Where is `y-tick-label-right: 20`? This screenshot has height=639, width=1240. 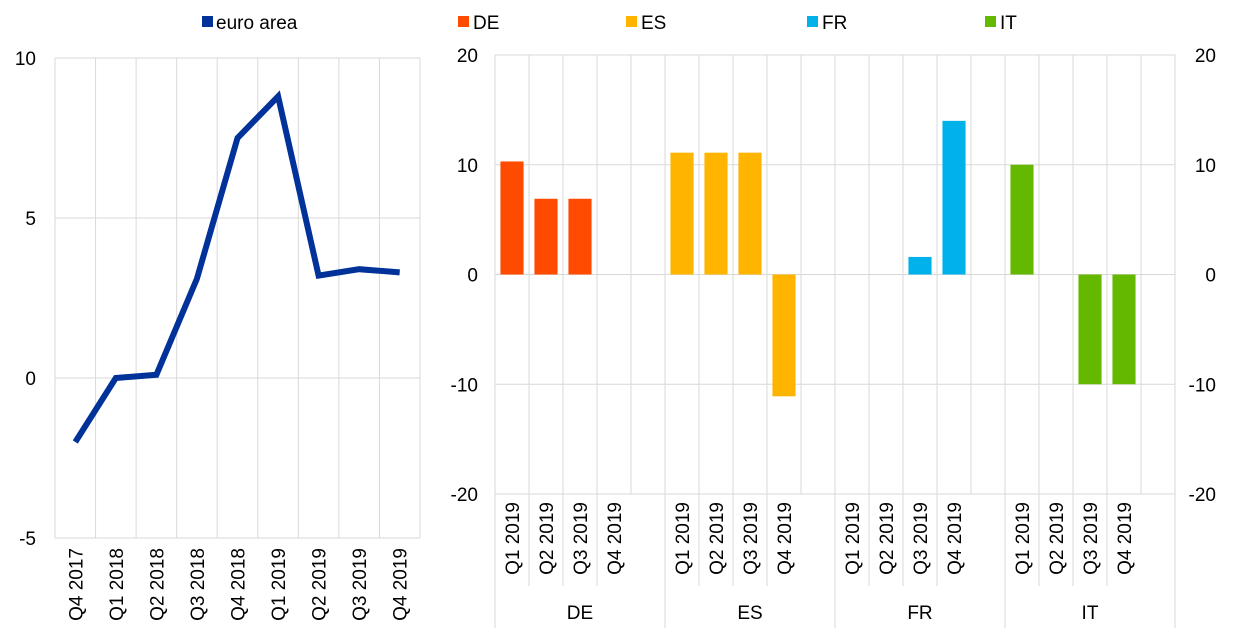 y-tick-label-right: 20 is located at coordinates (1205, 56).